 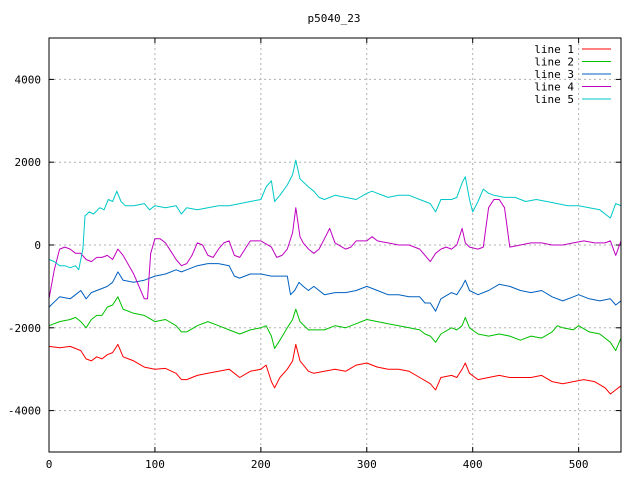 I want to click on x-tick-label: 200, so click(x=261, y=464).